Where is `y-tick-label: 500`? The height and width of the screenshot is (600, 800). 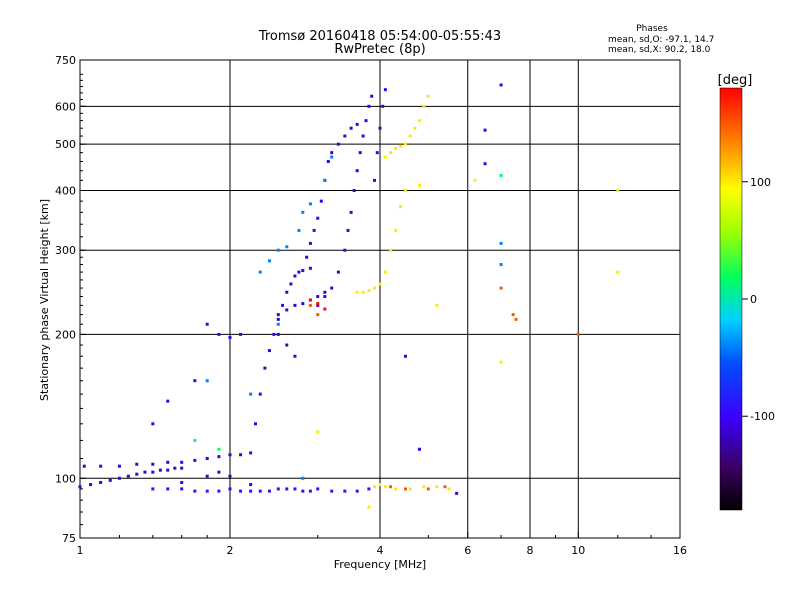
y-tick-label: 500 is located at coordinates (65, 144).